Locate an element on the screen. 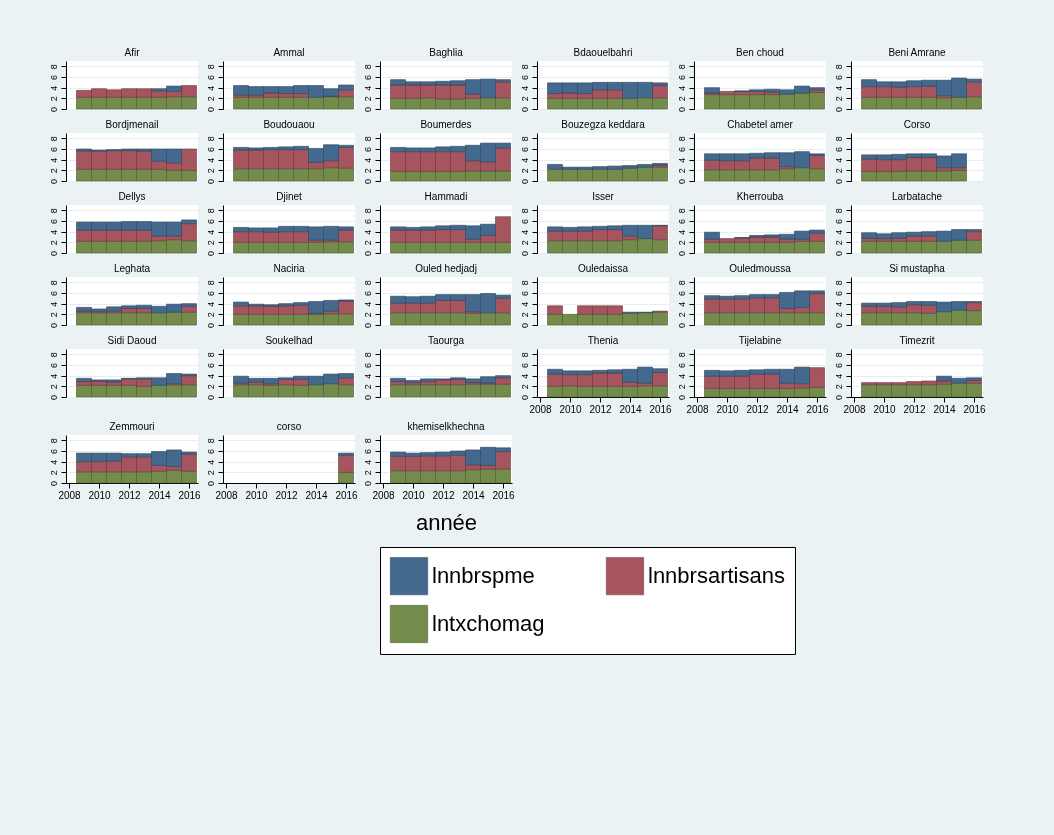  chart-title: Djinet is located at coordinates (289, 196).